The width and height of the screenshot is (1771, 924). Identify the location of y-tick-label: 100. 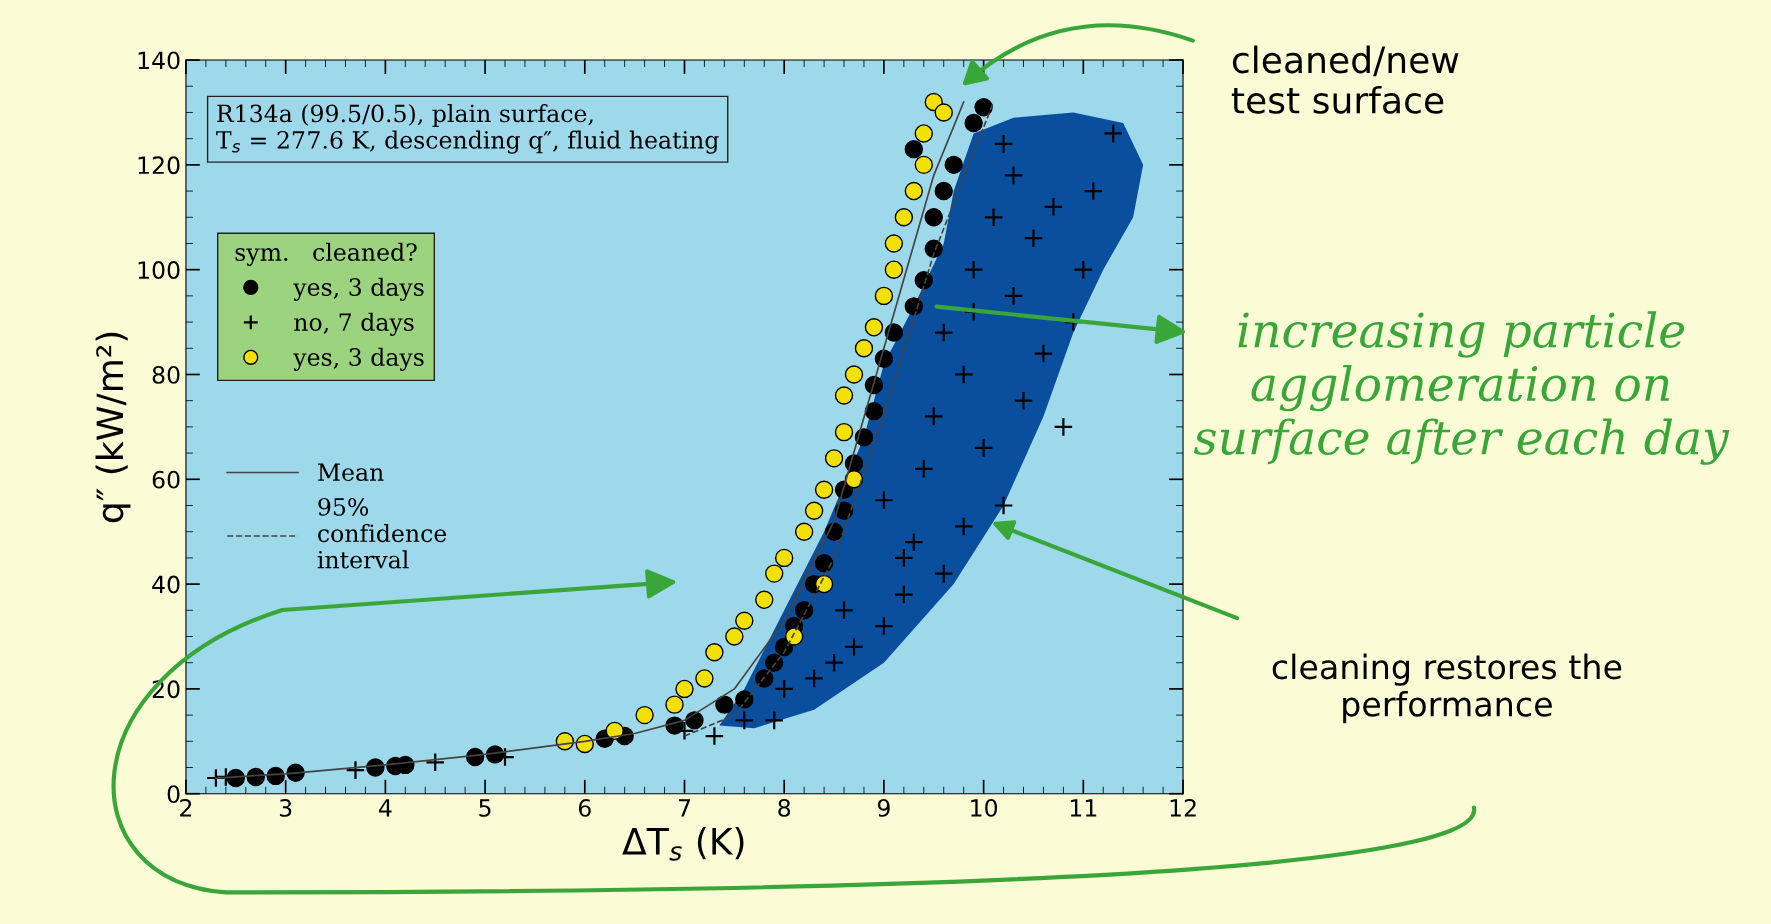
(159, 270).